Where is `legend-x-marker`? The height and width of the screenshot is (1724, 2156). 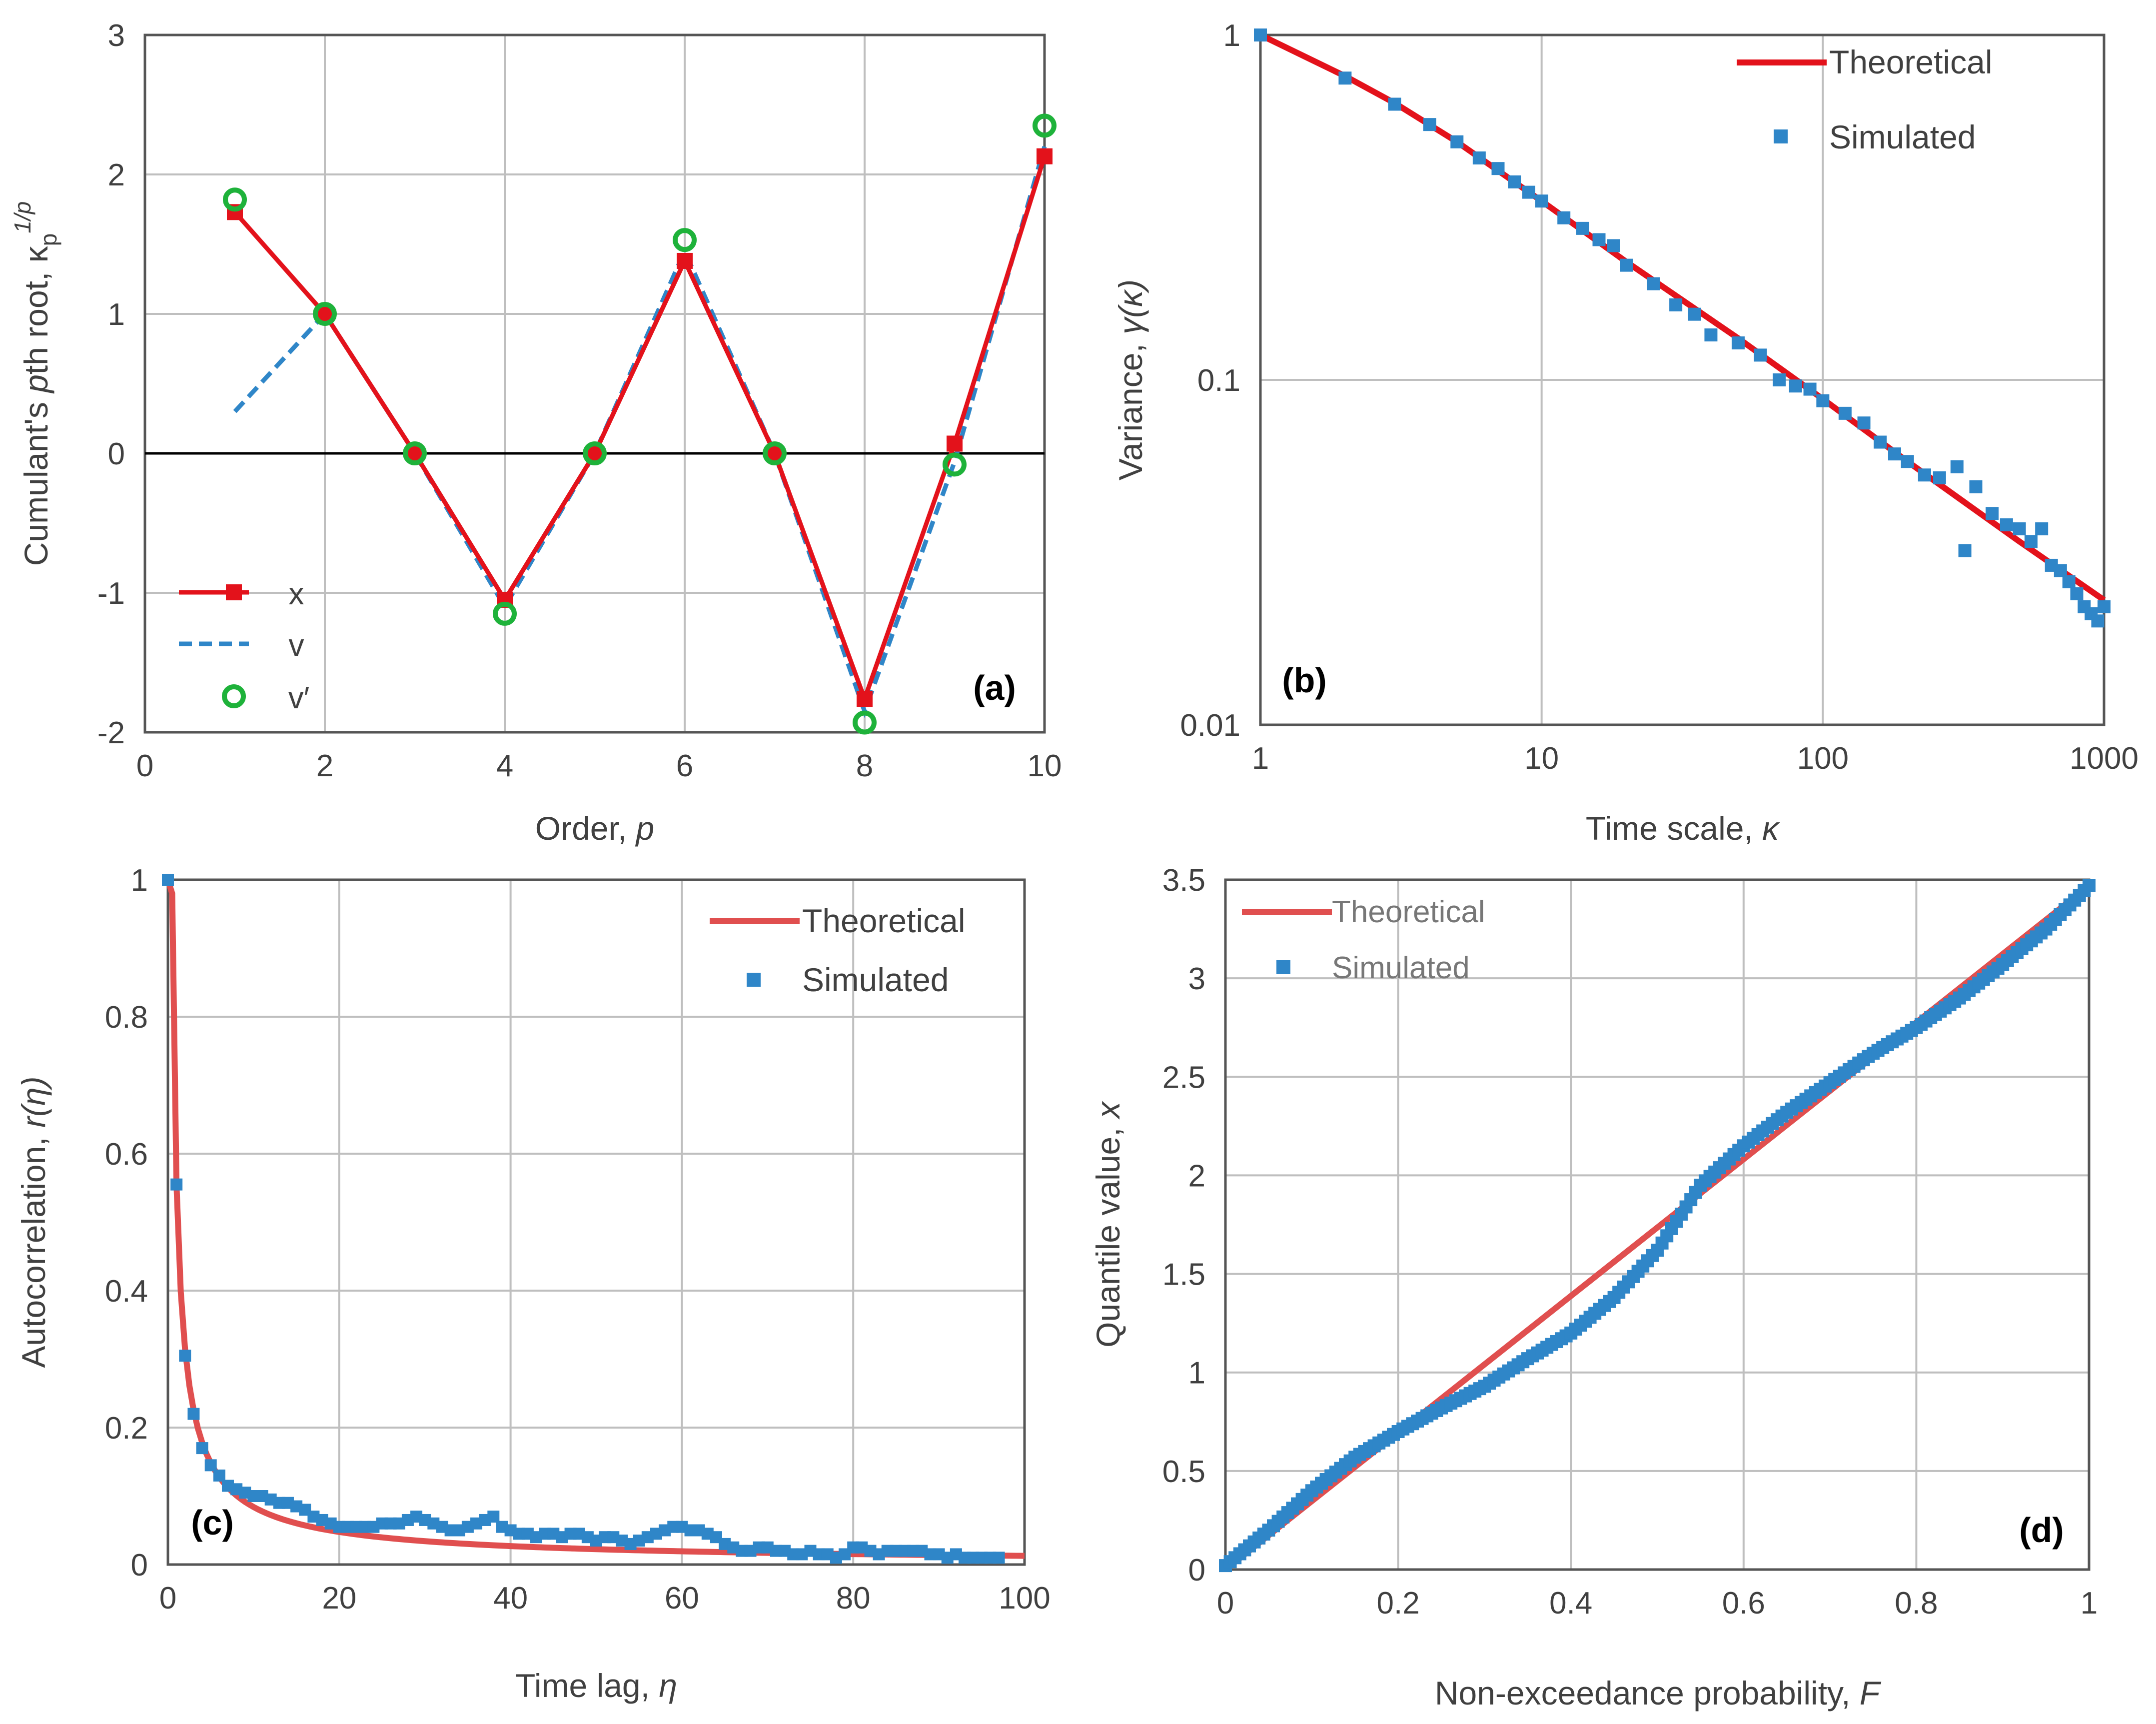
legend-x-marker is located at coordinates (234, 592).